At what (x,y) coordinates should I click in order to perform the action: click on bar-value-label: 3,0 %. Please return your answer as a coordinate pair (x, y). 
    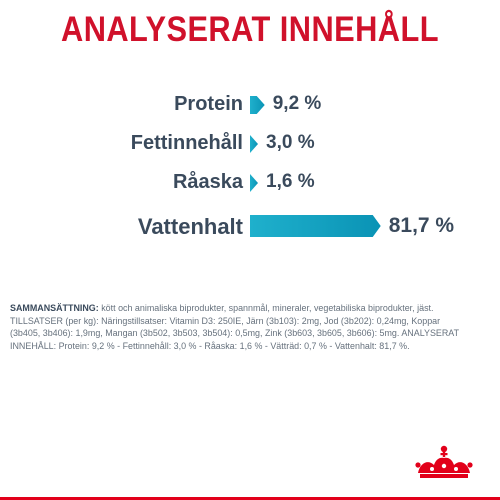
    Looking at the image, I should click on (290, 142).